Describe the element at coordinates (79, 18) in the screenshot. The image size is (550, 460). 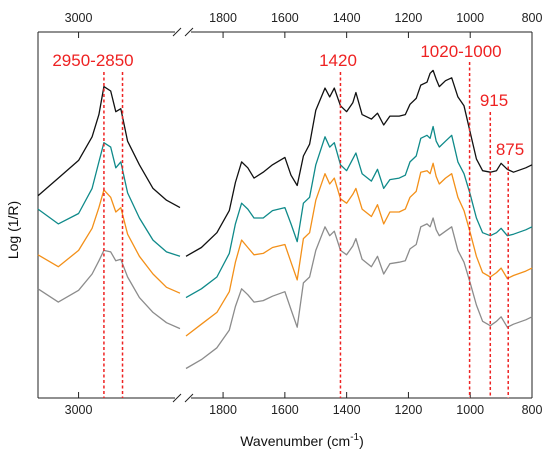
I see `x-tick-label-top-3000: 3000` at that location.